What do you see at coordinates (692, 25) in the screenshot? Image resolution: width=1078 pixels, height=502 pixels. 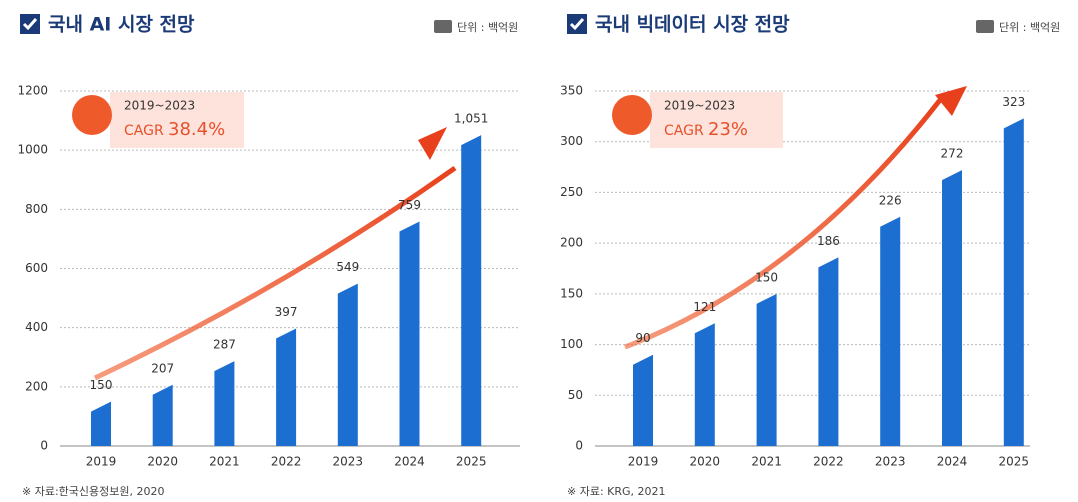 I see `chart-title: 국내 빅데이터 시장 전망` at bounding box center [692, 25].